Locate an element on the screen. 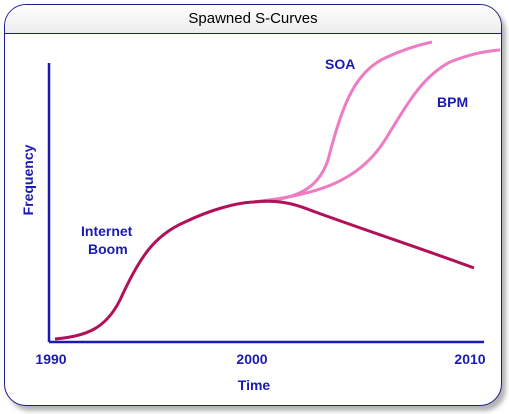 This screenshot has width=509, height=414. bpm-label: BPM is located at coordinates (452, 102).